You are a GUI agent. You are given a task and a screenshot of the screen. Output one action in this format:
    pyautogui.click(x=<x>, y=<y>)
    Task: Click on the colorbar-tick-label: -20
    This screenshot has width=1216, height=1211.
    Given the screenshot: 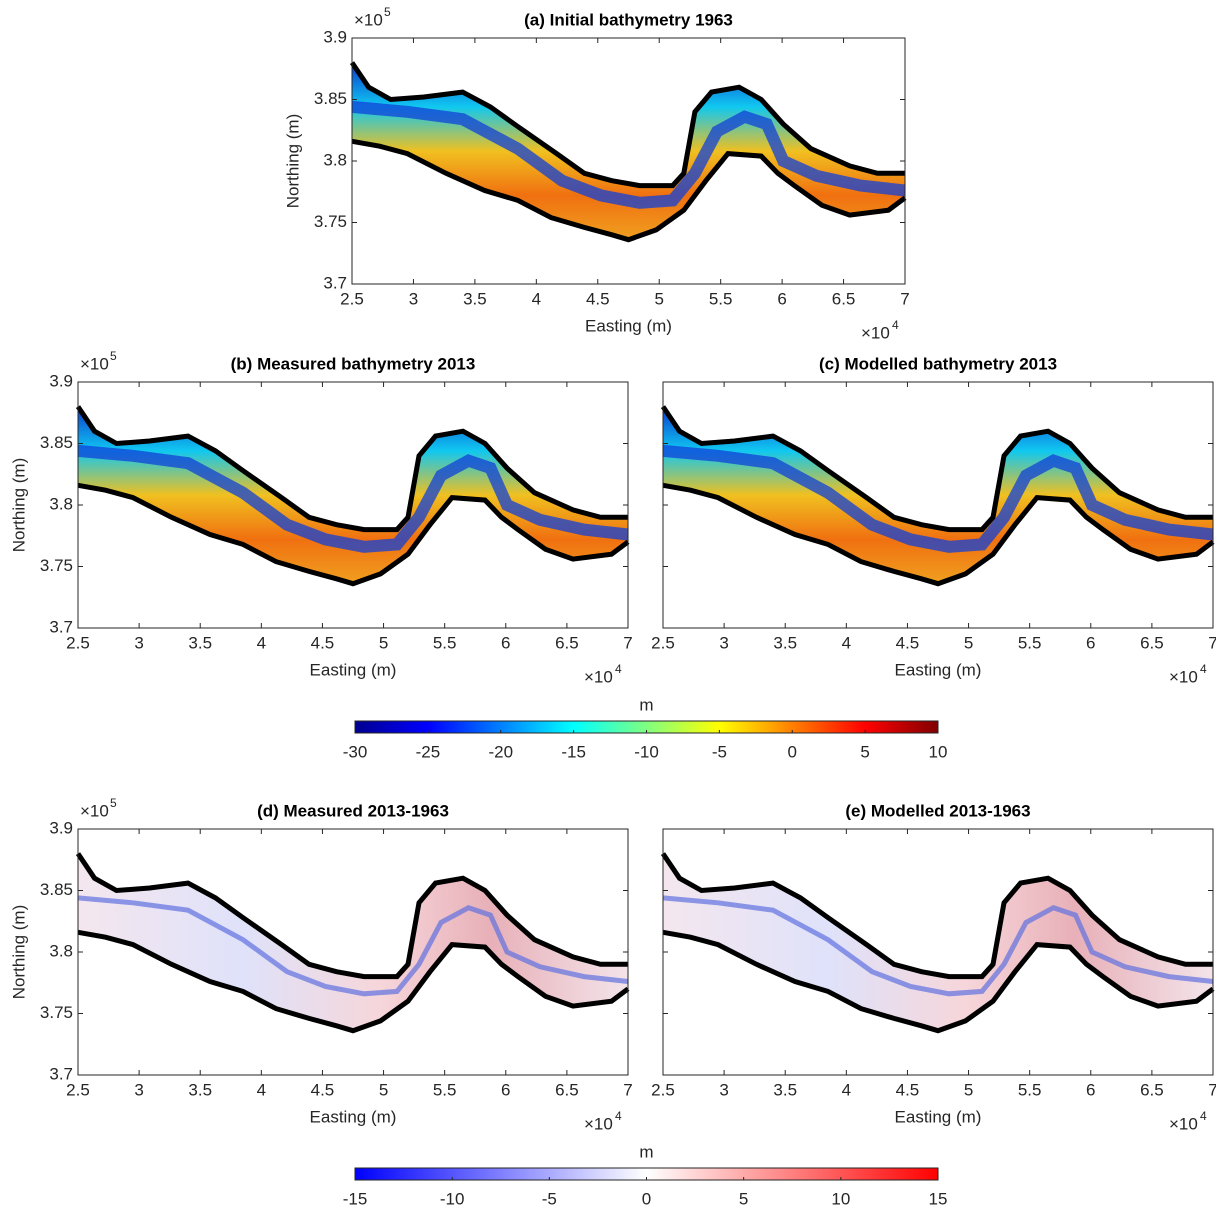 What is the action you would take?
    pyautogui.click(x=500, y=751)
    